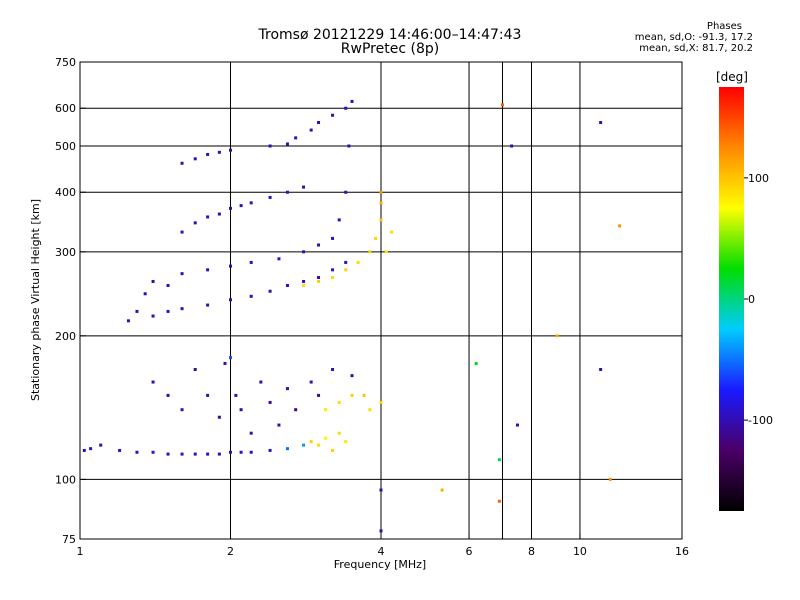 This screenshot has height=600, width=800. I want to click on colorbar-tick-label: 100, so click(758, 178).